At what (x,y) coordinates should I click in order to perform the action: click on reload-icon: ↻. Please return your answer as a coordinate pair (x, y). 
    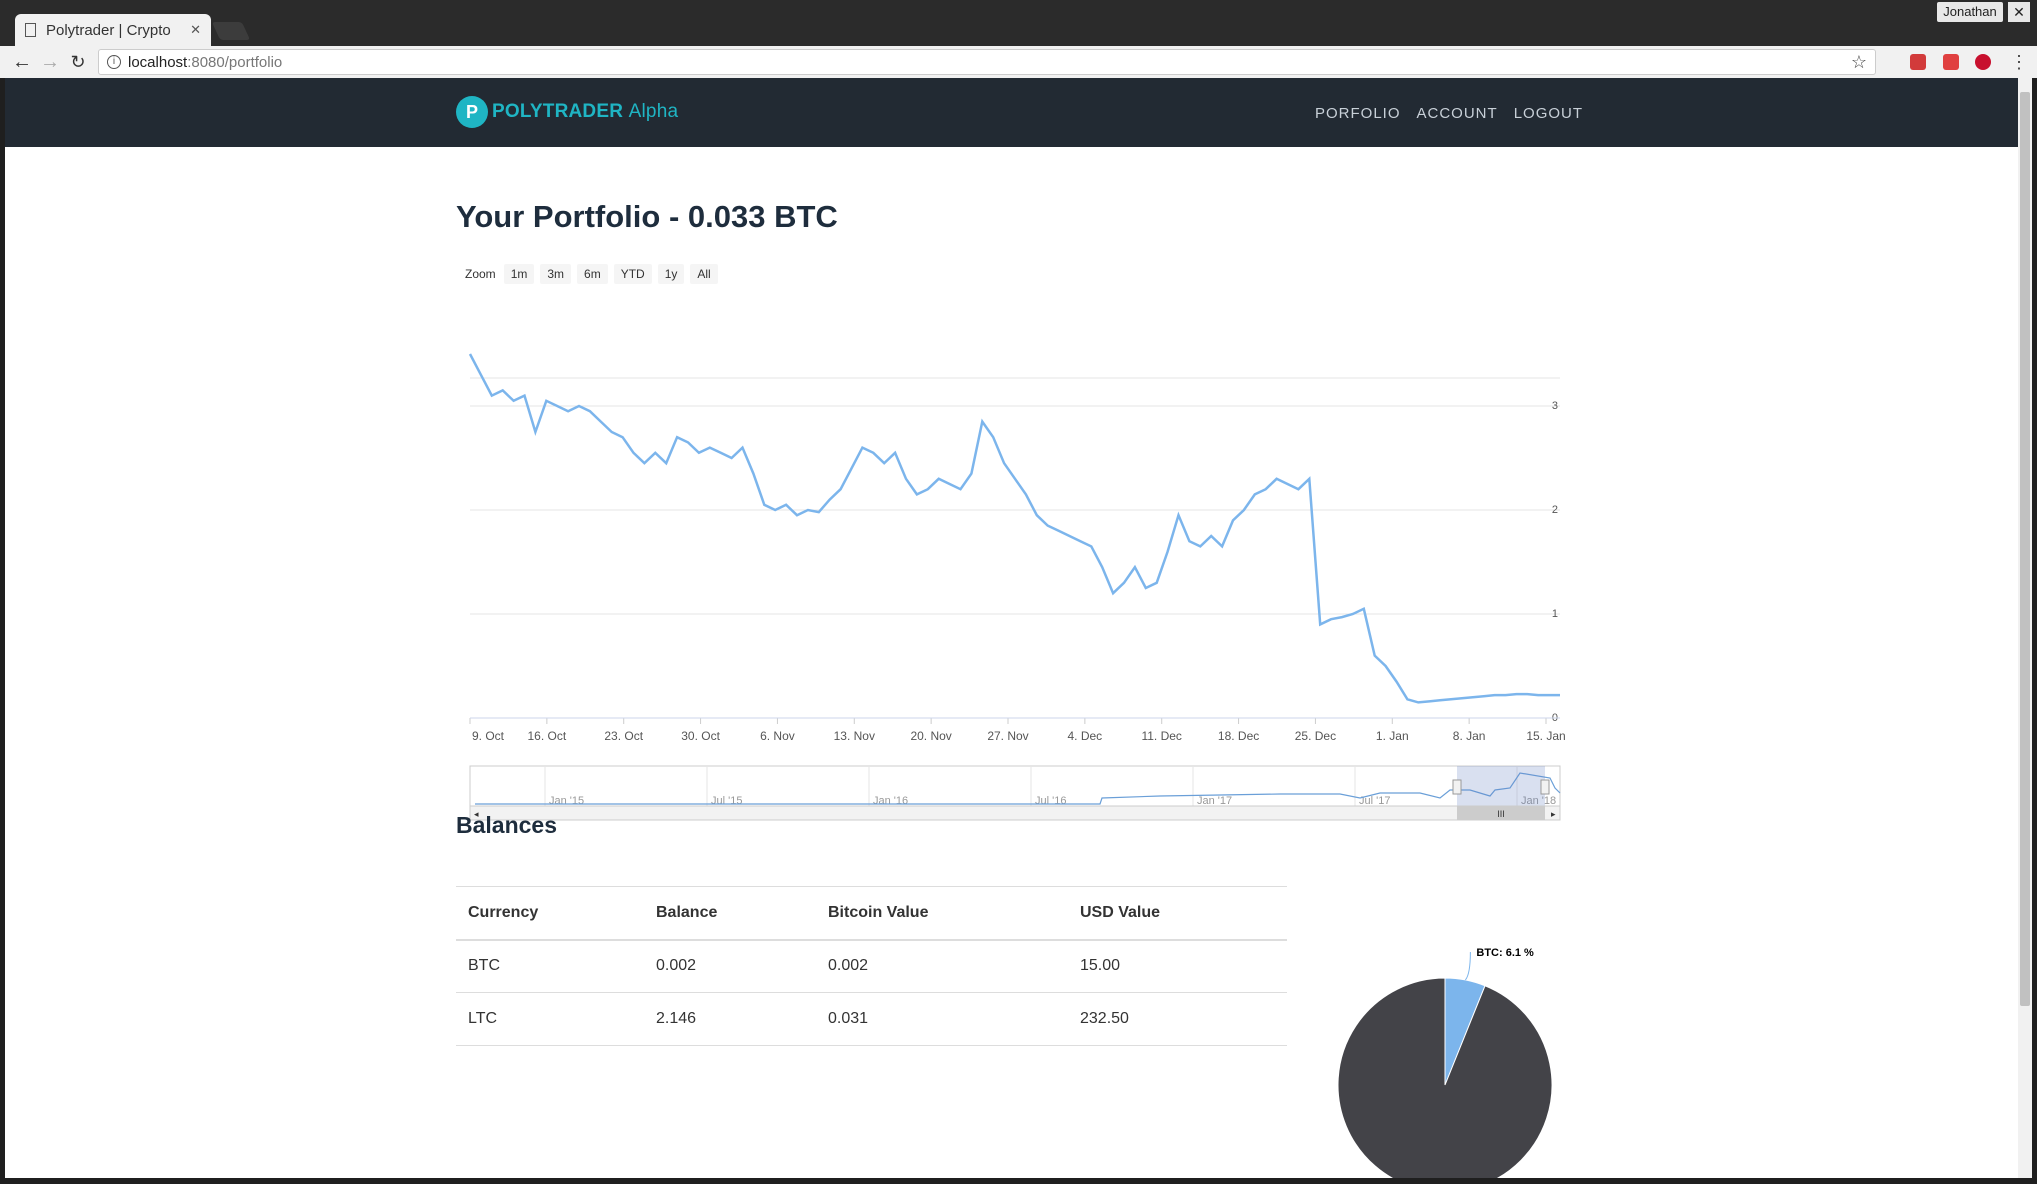
    Looking at the image, I should click on (78, 62).